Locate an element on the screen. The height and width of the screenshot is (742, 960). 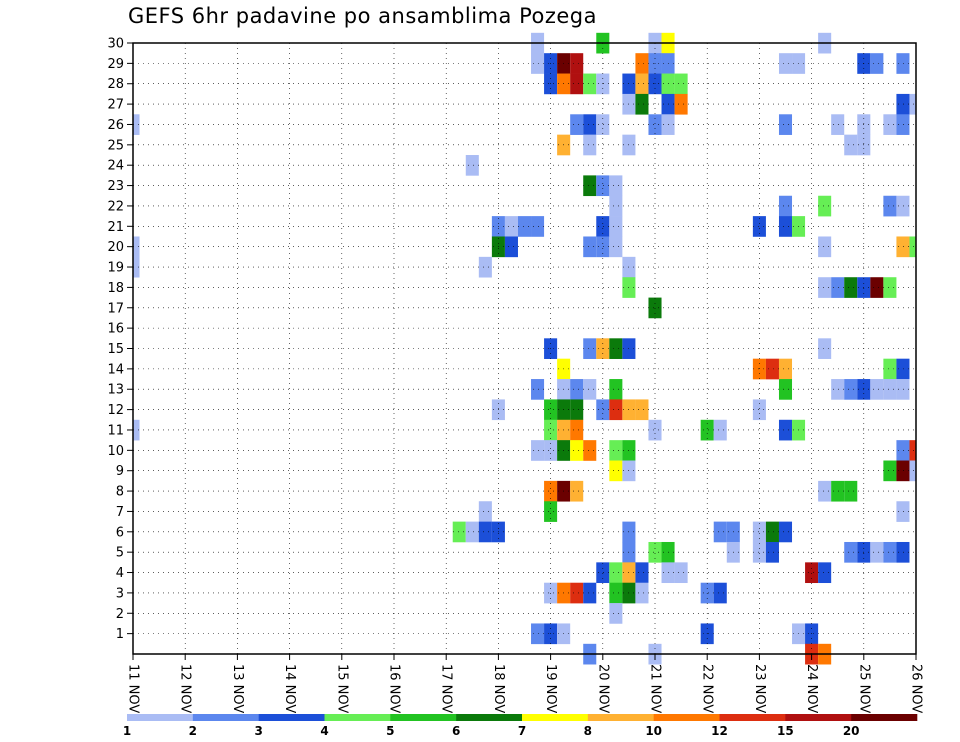
y-tick-label: 3 is located at coordinates (120, 593).